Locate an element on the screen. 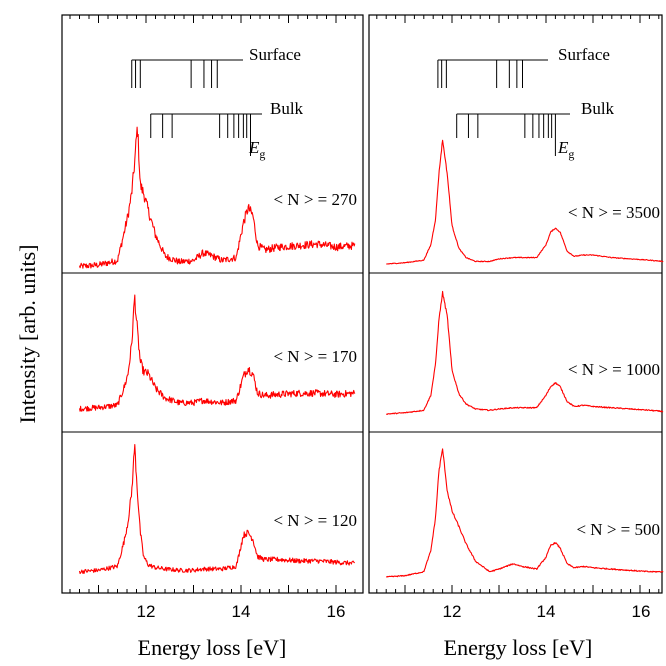 This screenshot has height=666, width=666. x-tick-label-right-16: 16 is located at coordinates (641, 611).